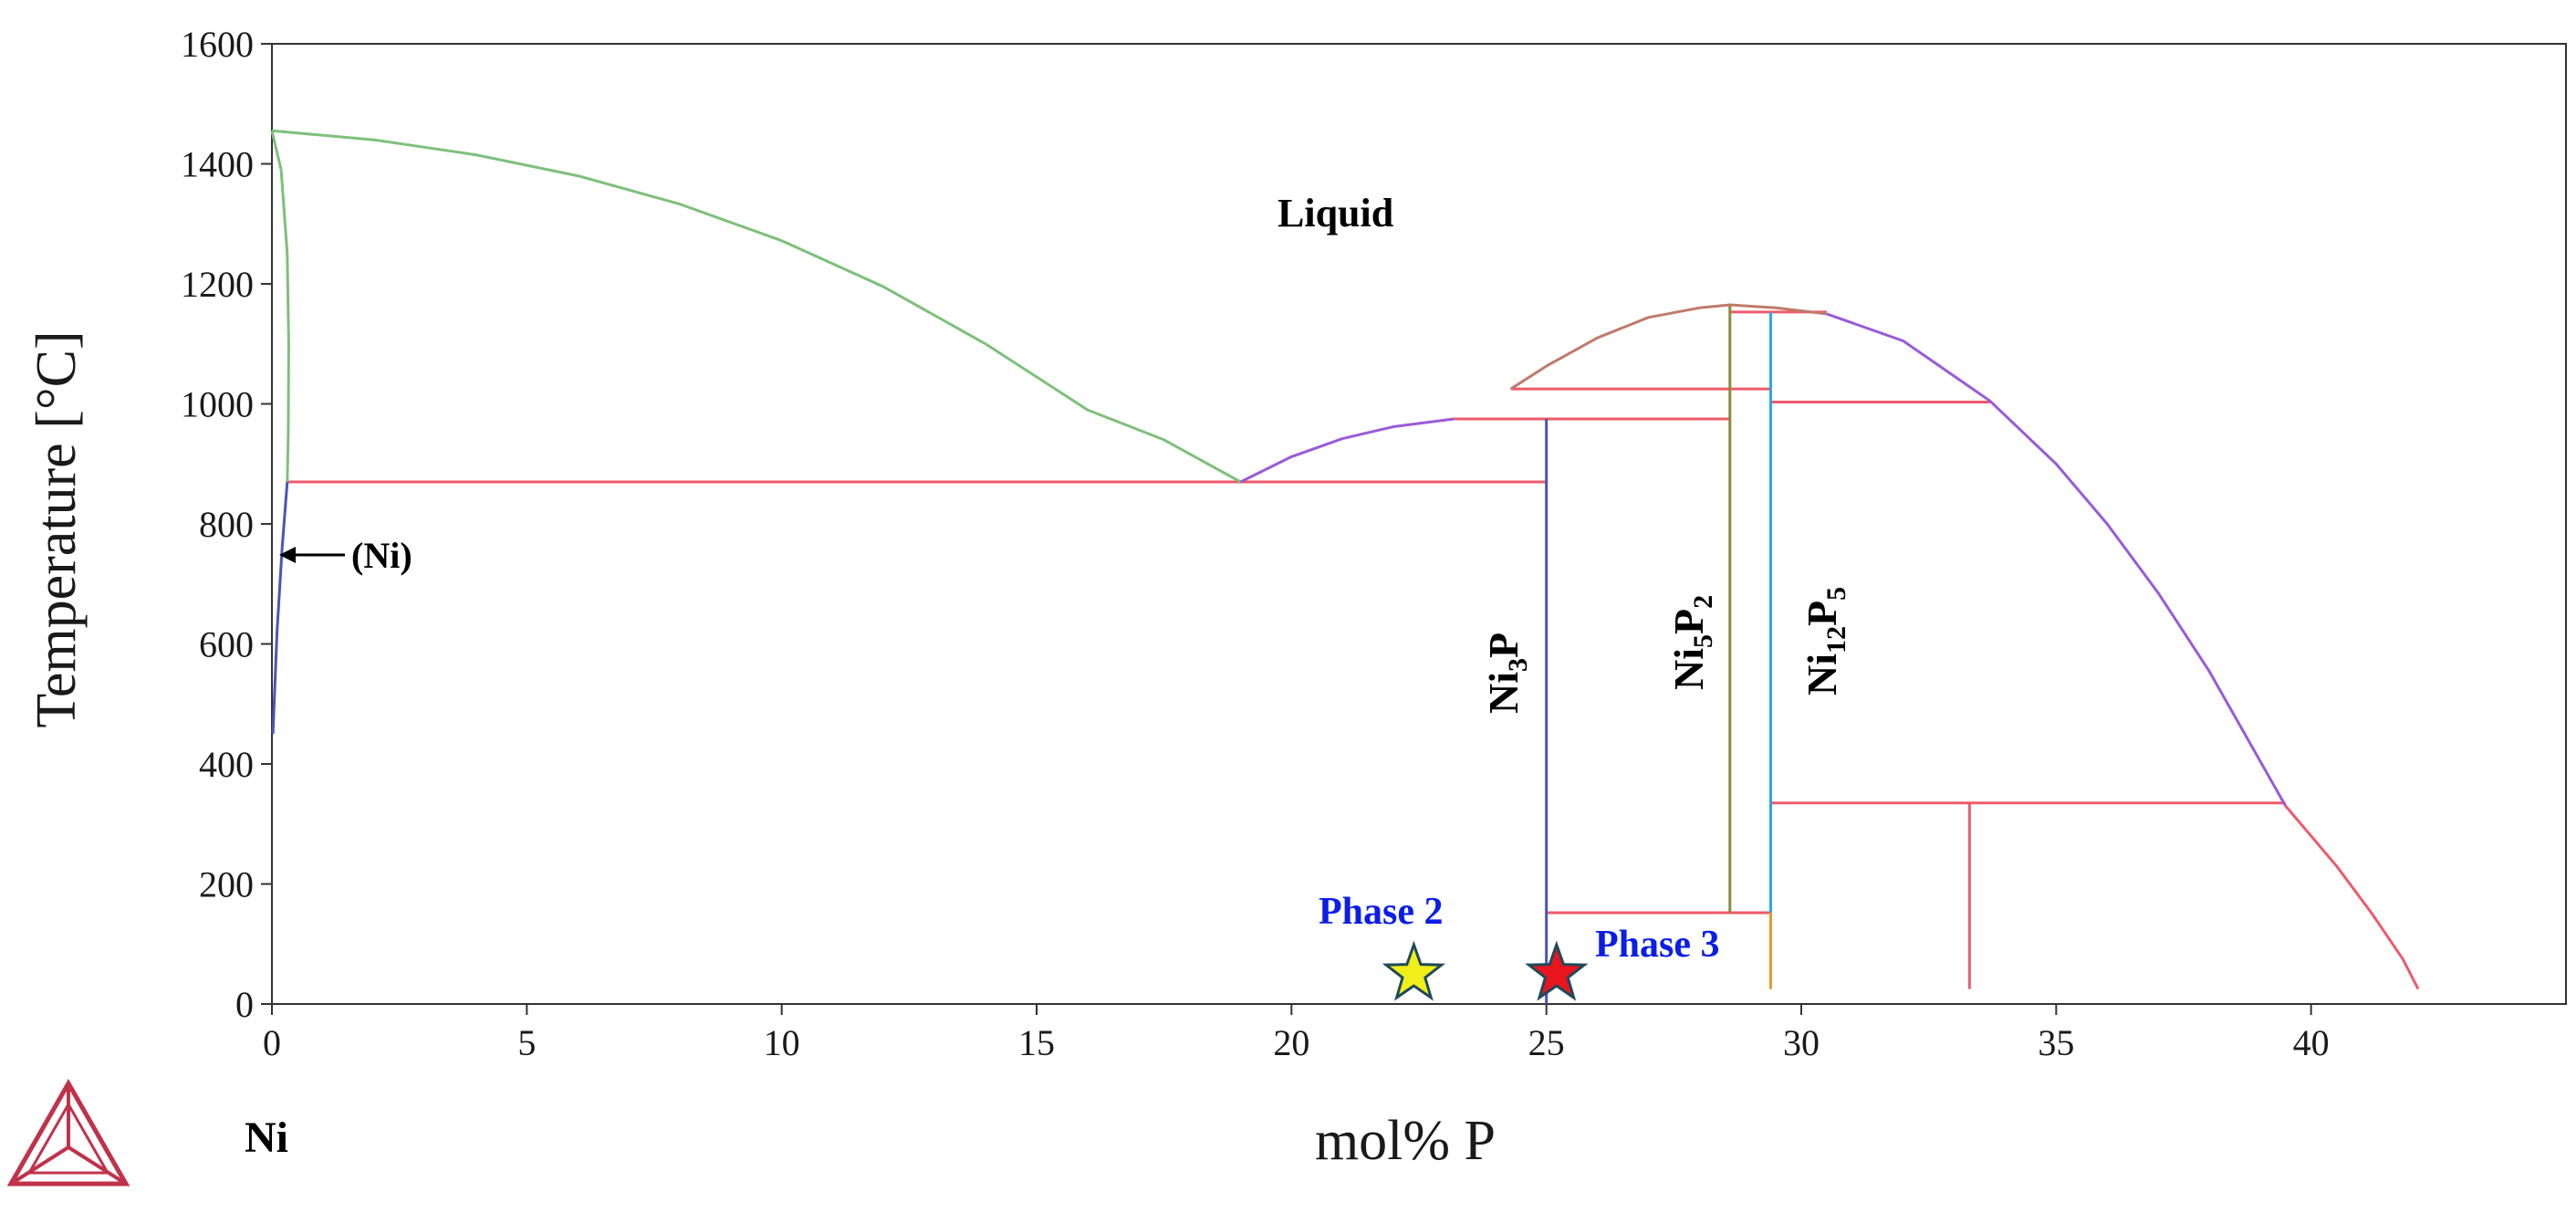 Image resolution: width=2576 pixels, height=1213 pixels. I want to click on compound-lines, so click(1758, 654).